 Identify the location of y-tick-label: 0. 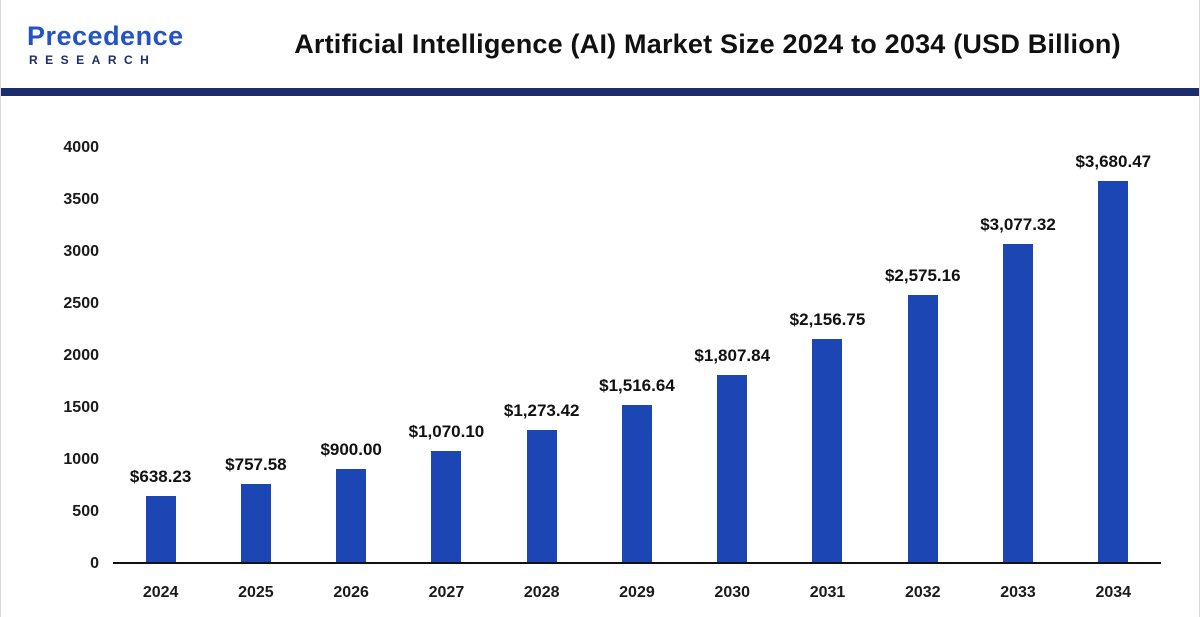
(94, 563).